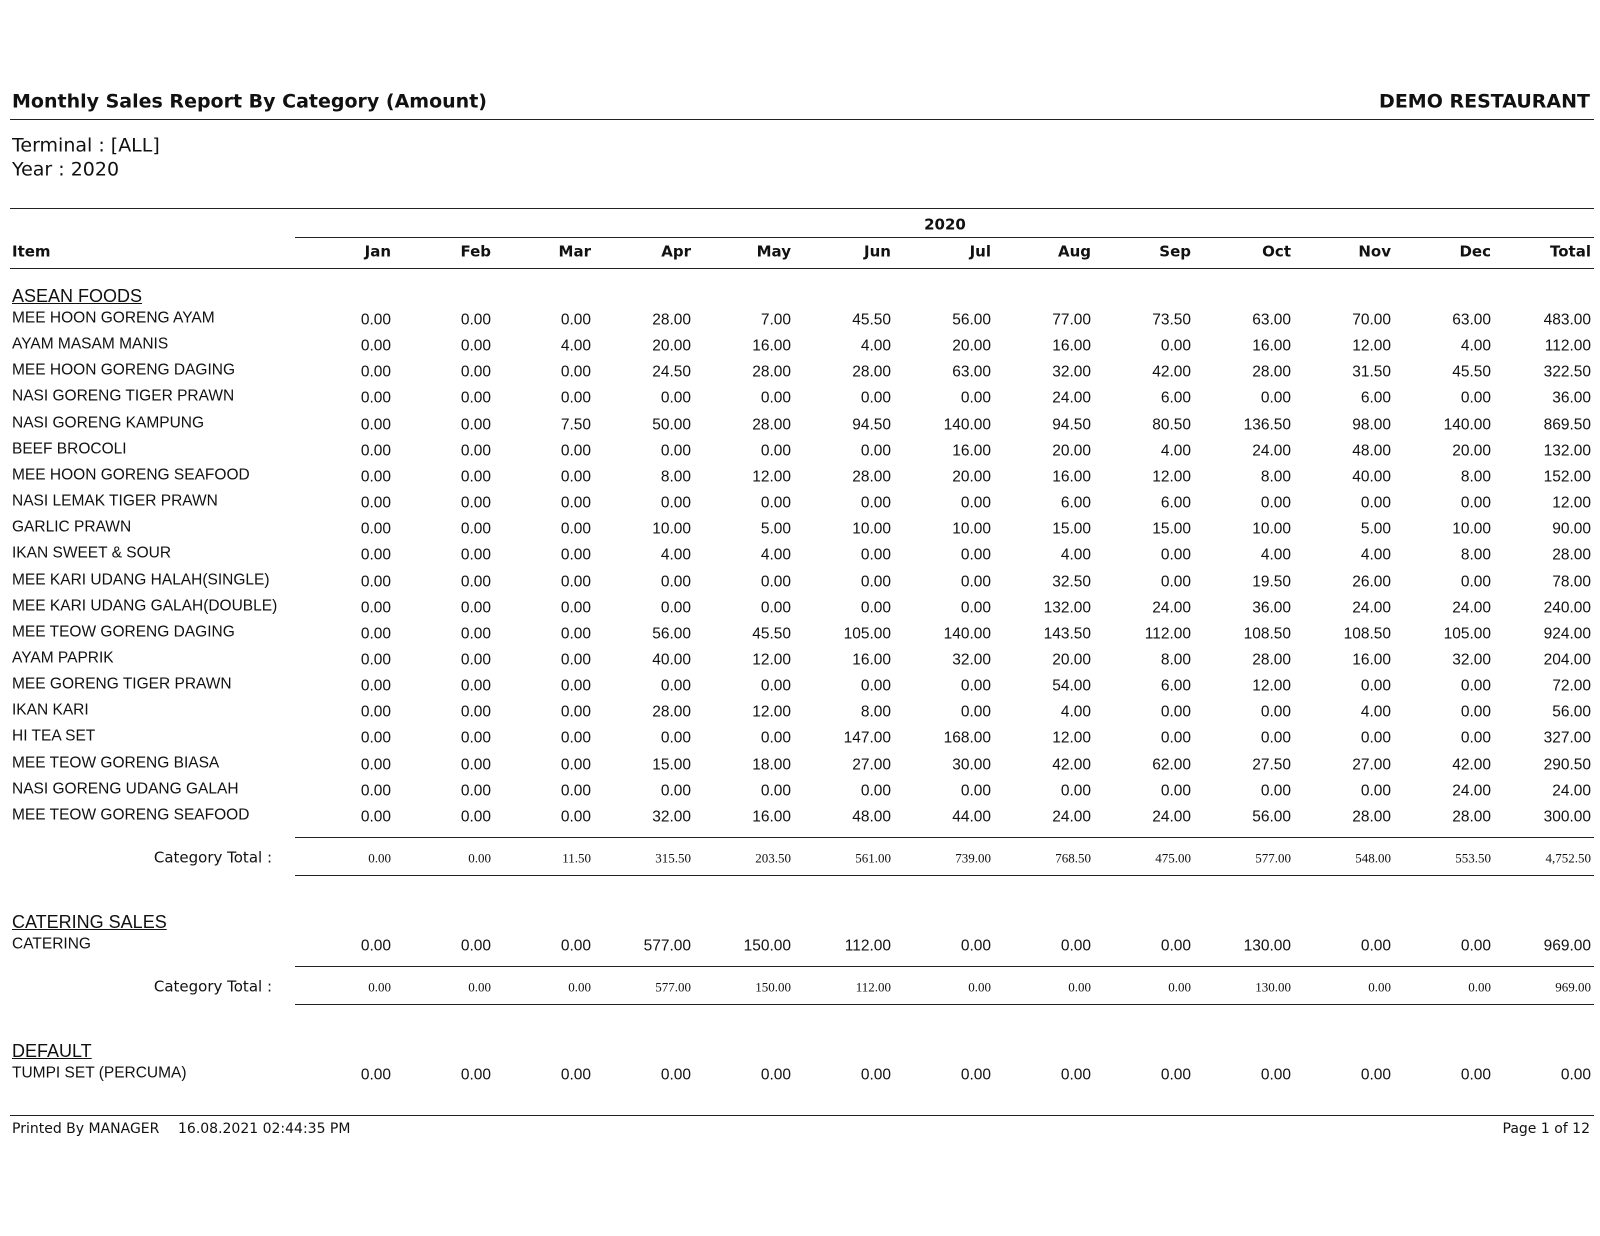  What do you see at coordinates (971, 529) in the screenshot?
I see `amount: 10.00` at bounding box center [971, 529].